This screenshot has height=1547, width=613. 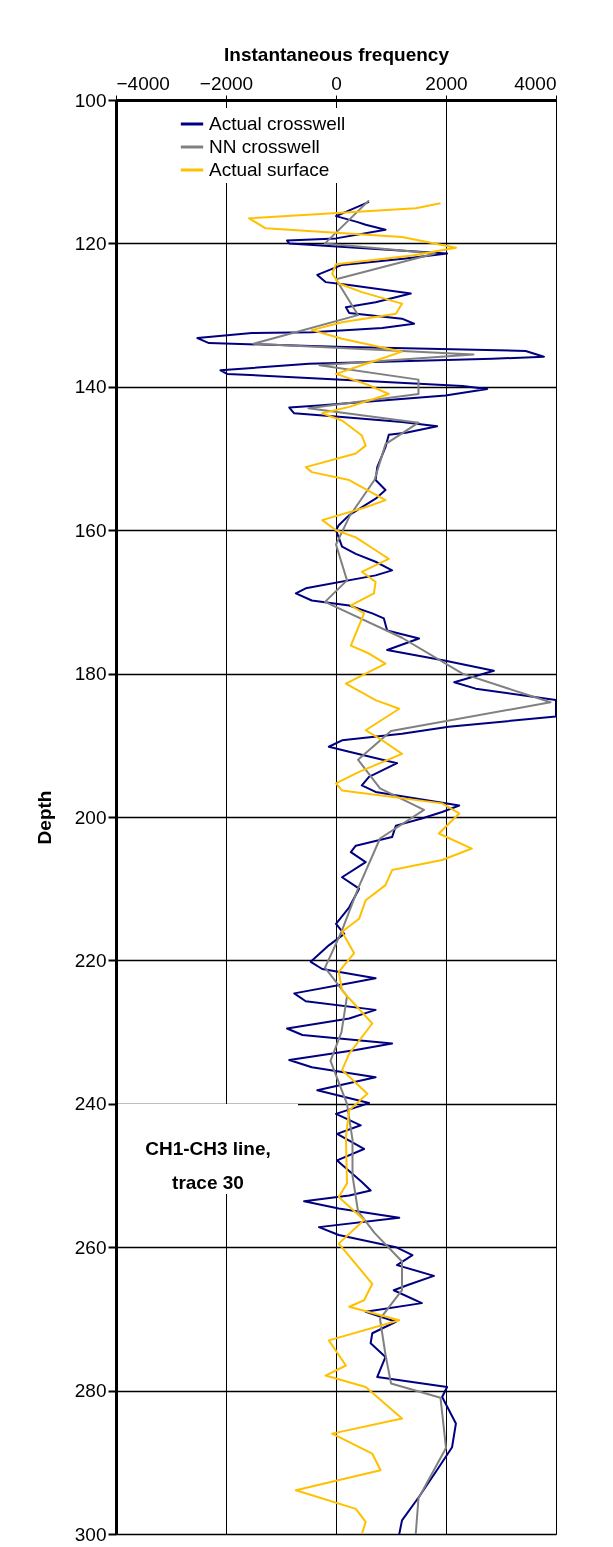 What do you see at coordinates (90, 1247) in the screenshot?
I see `y-tick-label: 260` at bounding box center [90, 1247].